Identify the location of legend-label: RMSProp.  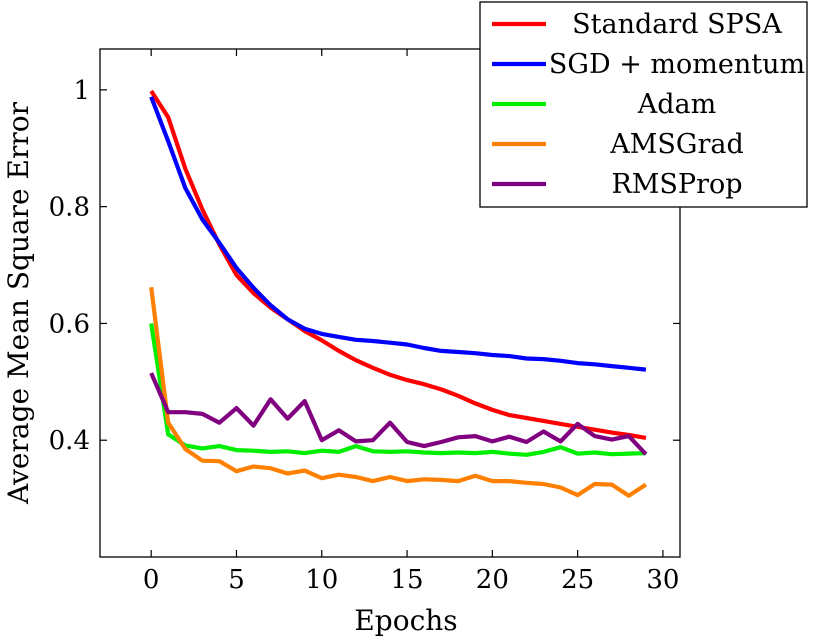
(676, 184).